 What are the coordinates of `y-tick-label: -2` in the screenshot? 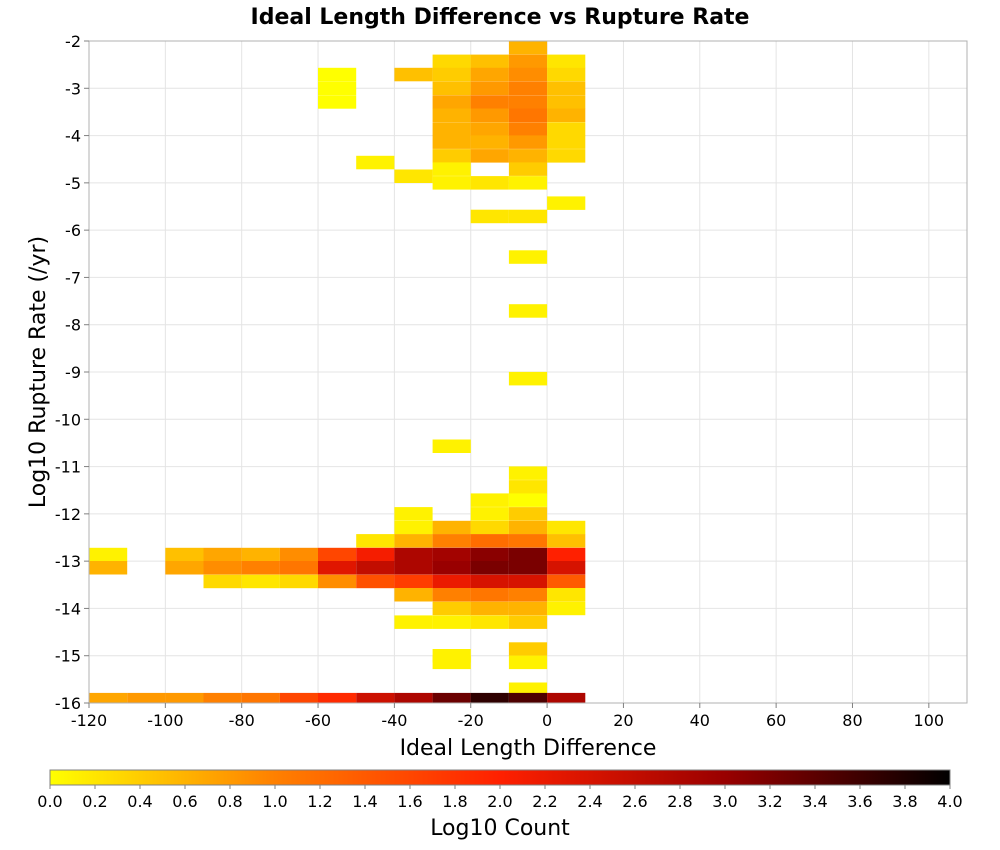 It's located at (73, 41).